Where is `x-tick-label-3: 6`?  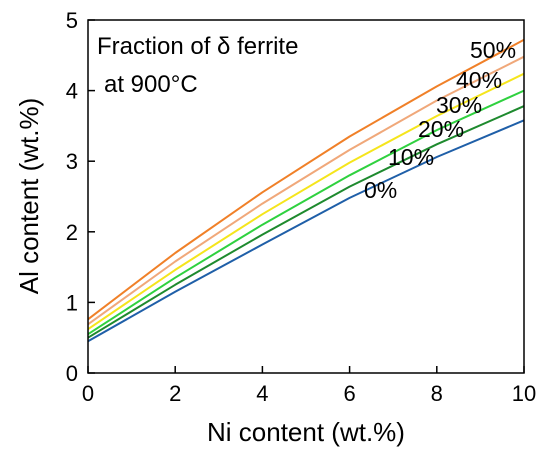 x-tick-label-3: 6 is located at coordinates (349, 393).